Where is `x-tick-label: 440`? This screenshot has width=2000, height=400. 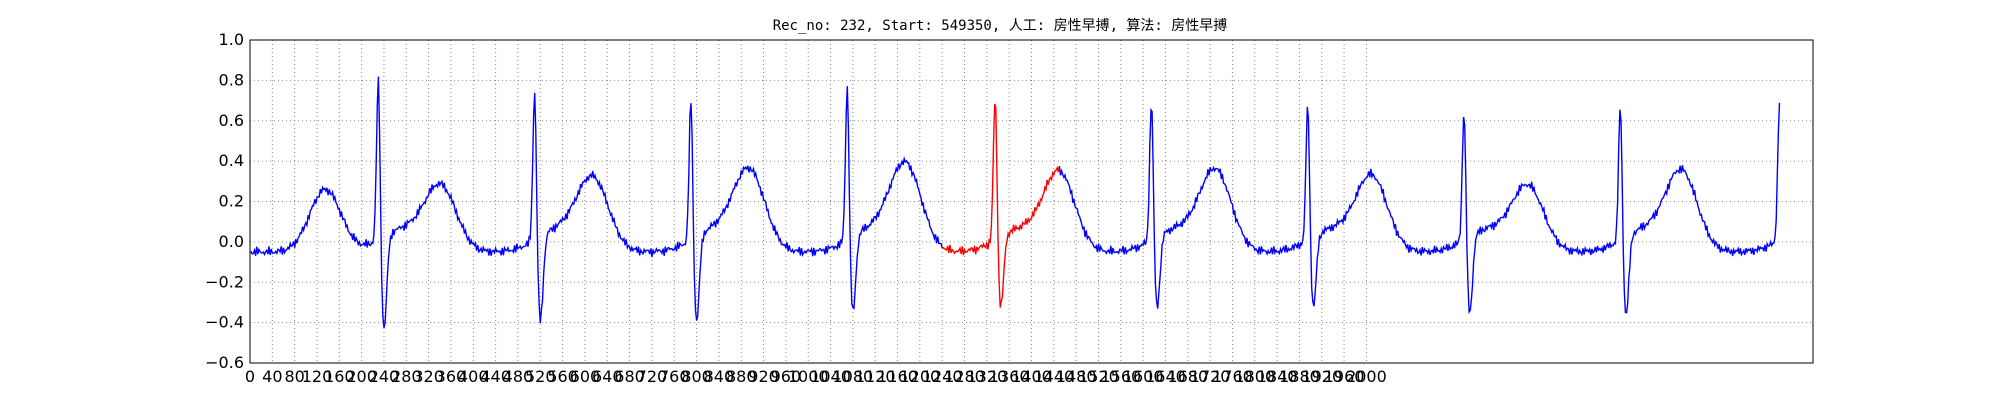 x-tick-label: 440 is located at coordinates (495, 376).